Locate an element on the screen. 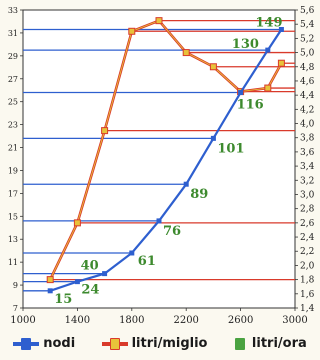  nodi-data-label: 101 is located at coordinates (230, 148).